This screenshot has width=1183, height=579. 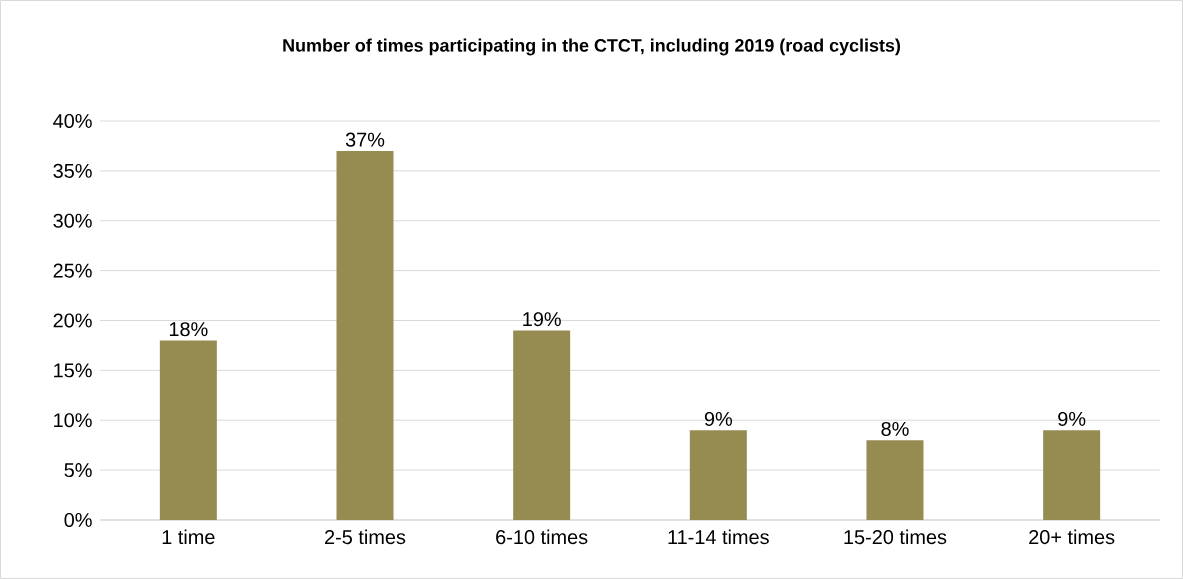 What do you see at coordinates (591, 47) in the screenshot?
I see `chart-title: Number of times participating in the CTCT, including 2019 (road cyclists)` at bounding box center [591, 47].